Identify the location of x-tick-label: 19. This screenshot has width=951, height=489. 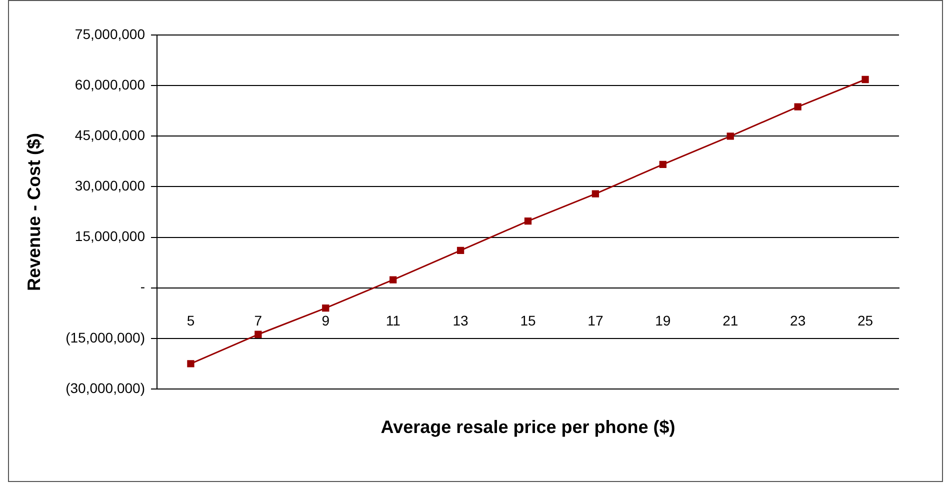
(663, 320).